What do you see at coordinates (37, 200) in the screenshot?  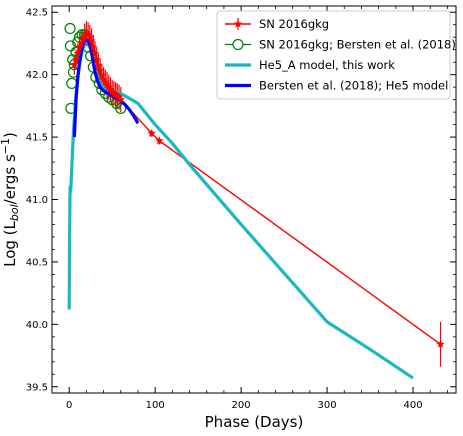 I see `y-tick-label: 41.0` at bounding box center [37, 200].